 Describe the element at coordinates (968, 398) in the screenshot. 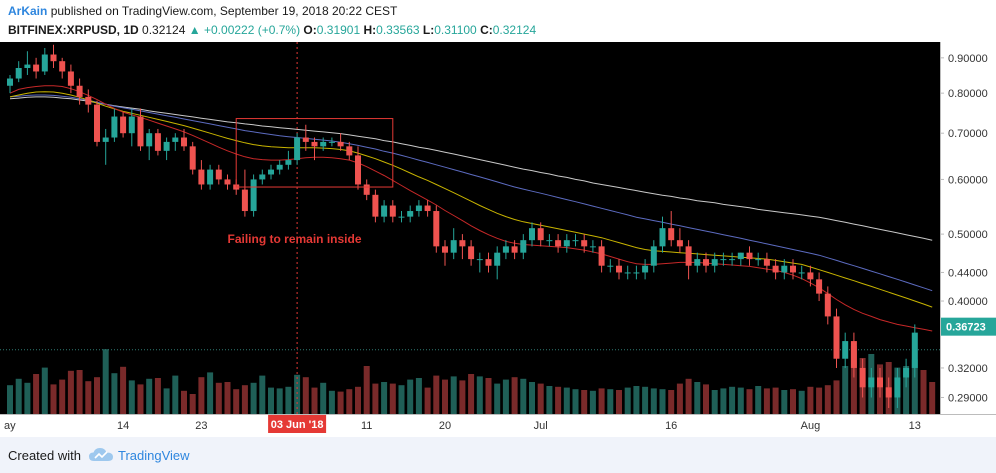

I see `price-tick-label: 0.29000` at that location.